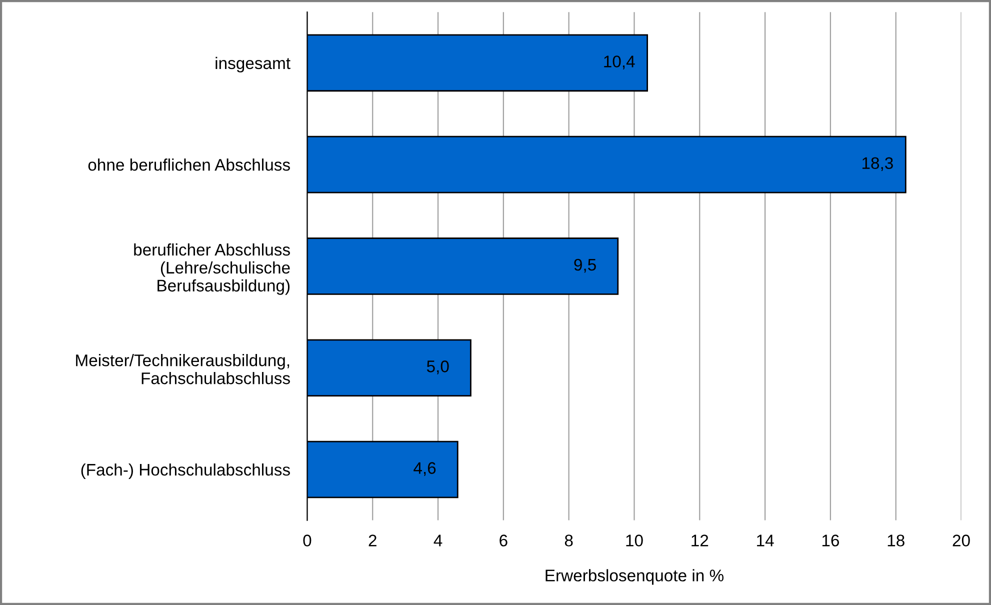 This screenshot has width=991, height=605. What do you see at coordinates (635, 577) in the screenshot?
I see `x-axis-title: Erwerbslosenquote in %` at bounding box center [635, 577].